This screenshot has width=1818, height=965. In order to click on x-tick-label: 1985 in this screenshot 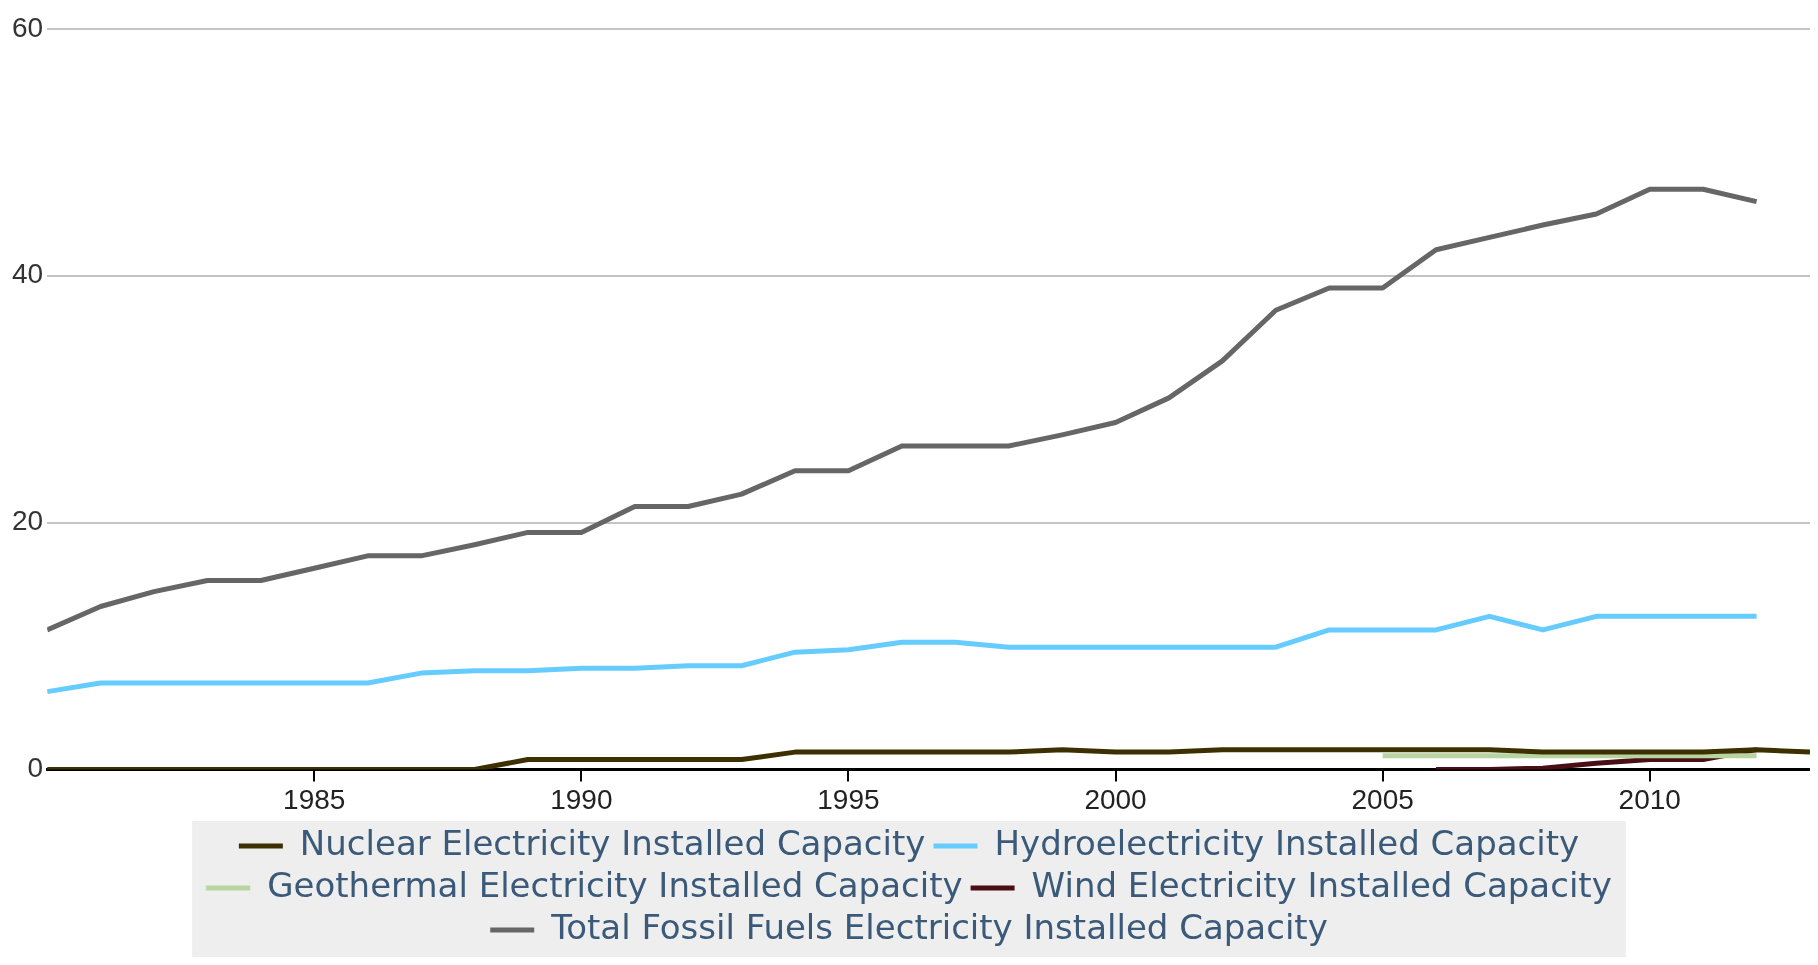, I will do `click(314, 799)`.